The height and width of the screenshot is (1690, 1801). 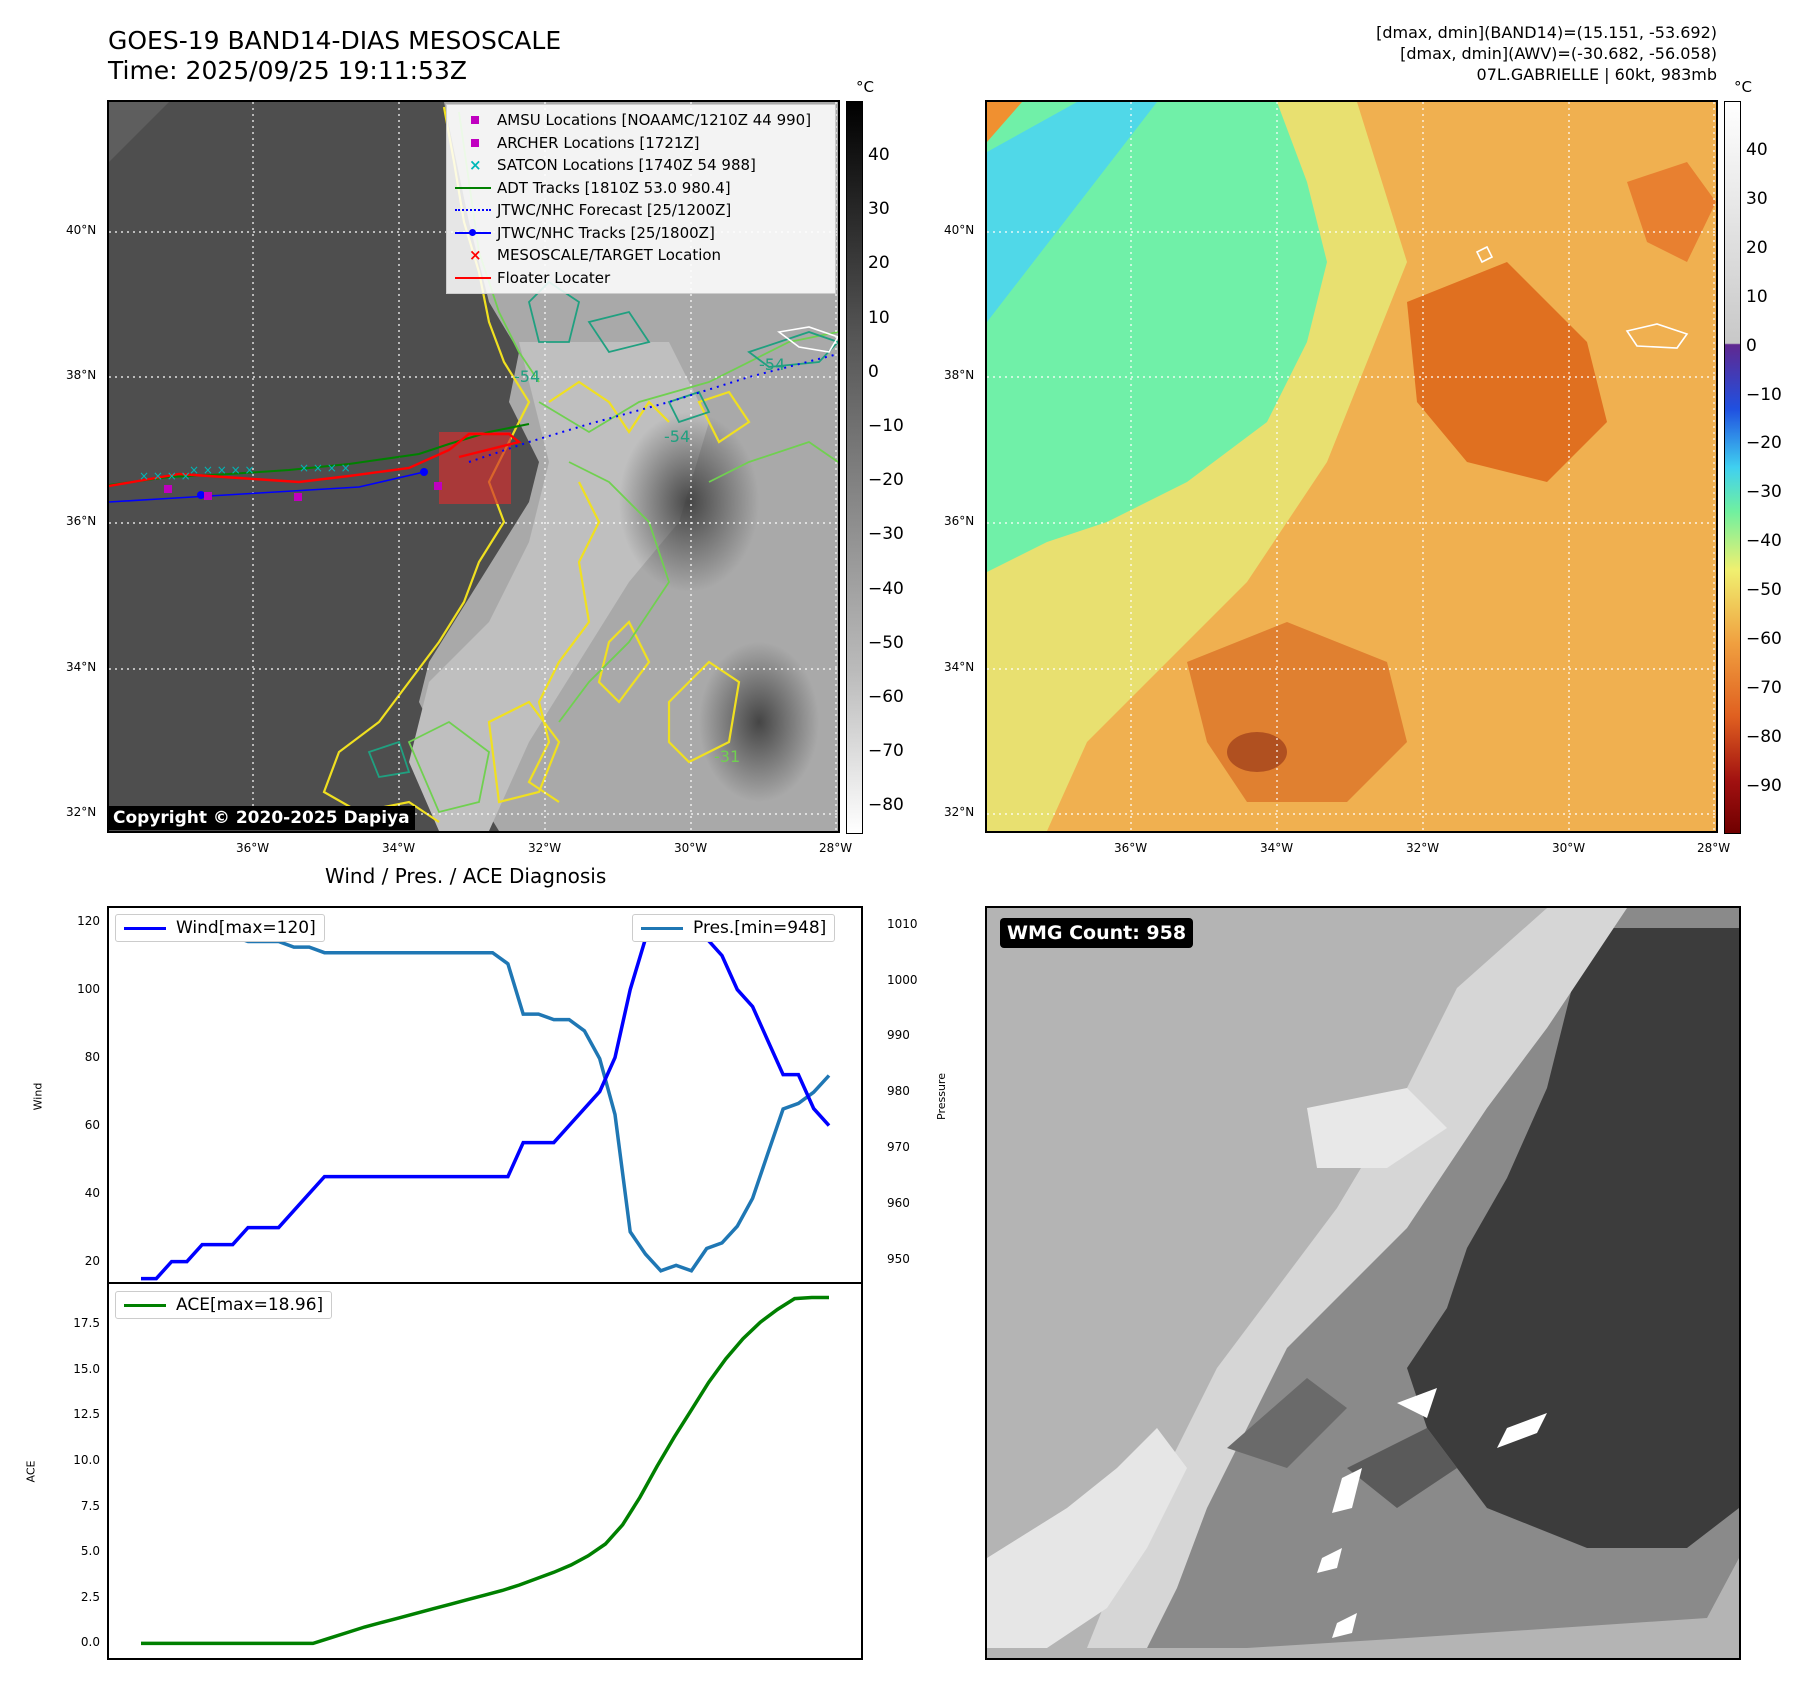 I want to click on colorbar-tick-label: 40, so click(x=1757, y=150).